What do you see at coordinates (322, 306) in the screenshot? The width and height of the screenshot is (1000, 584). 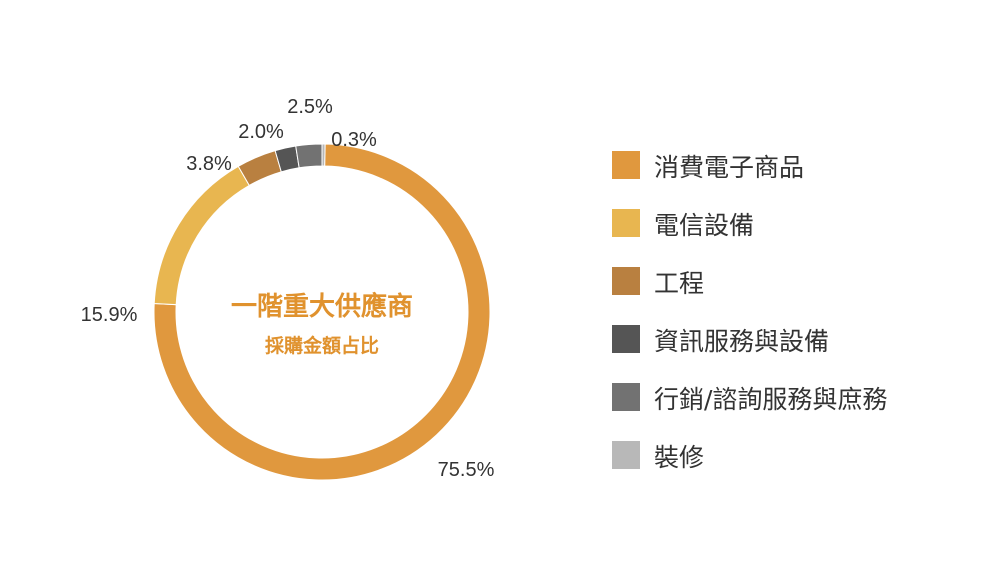 I see `chart-title: 一階重大供應商` at bounding box center [322, 306].